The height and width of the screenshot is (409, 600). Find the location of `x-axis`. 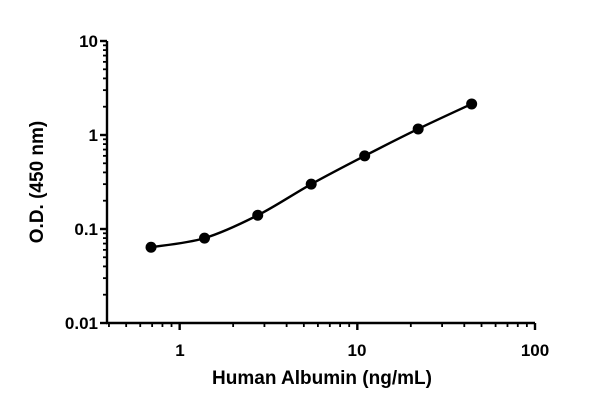

x-axis is located at coordinates (321, 325).